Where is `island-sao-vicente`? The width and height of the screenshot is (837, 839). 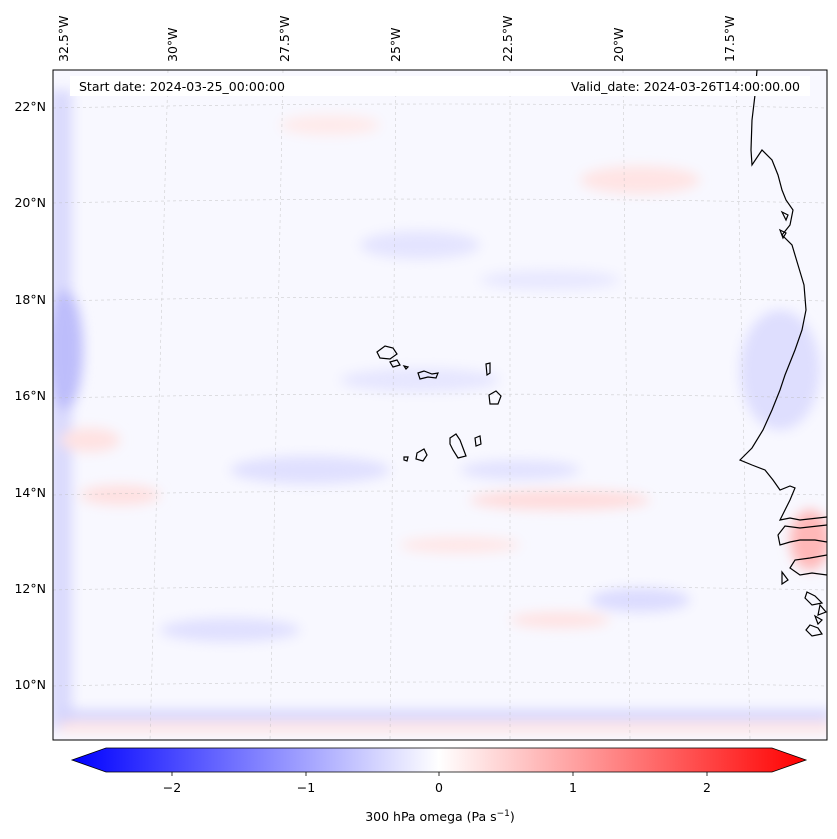 island-sao-vicente is located at coordinates (395, 363).